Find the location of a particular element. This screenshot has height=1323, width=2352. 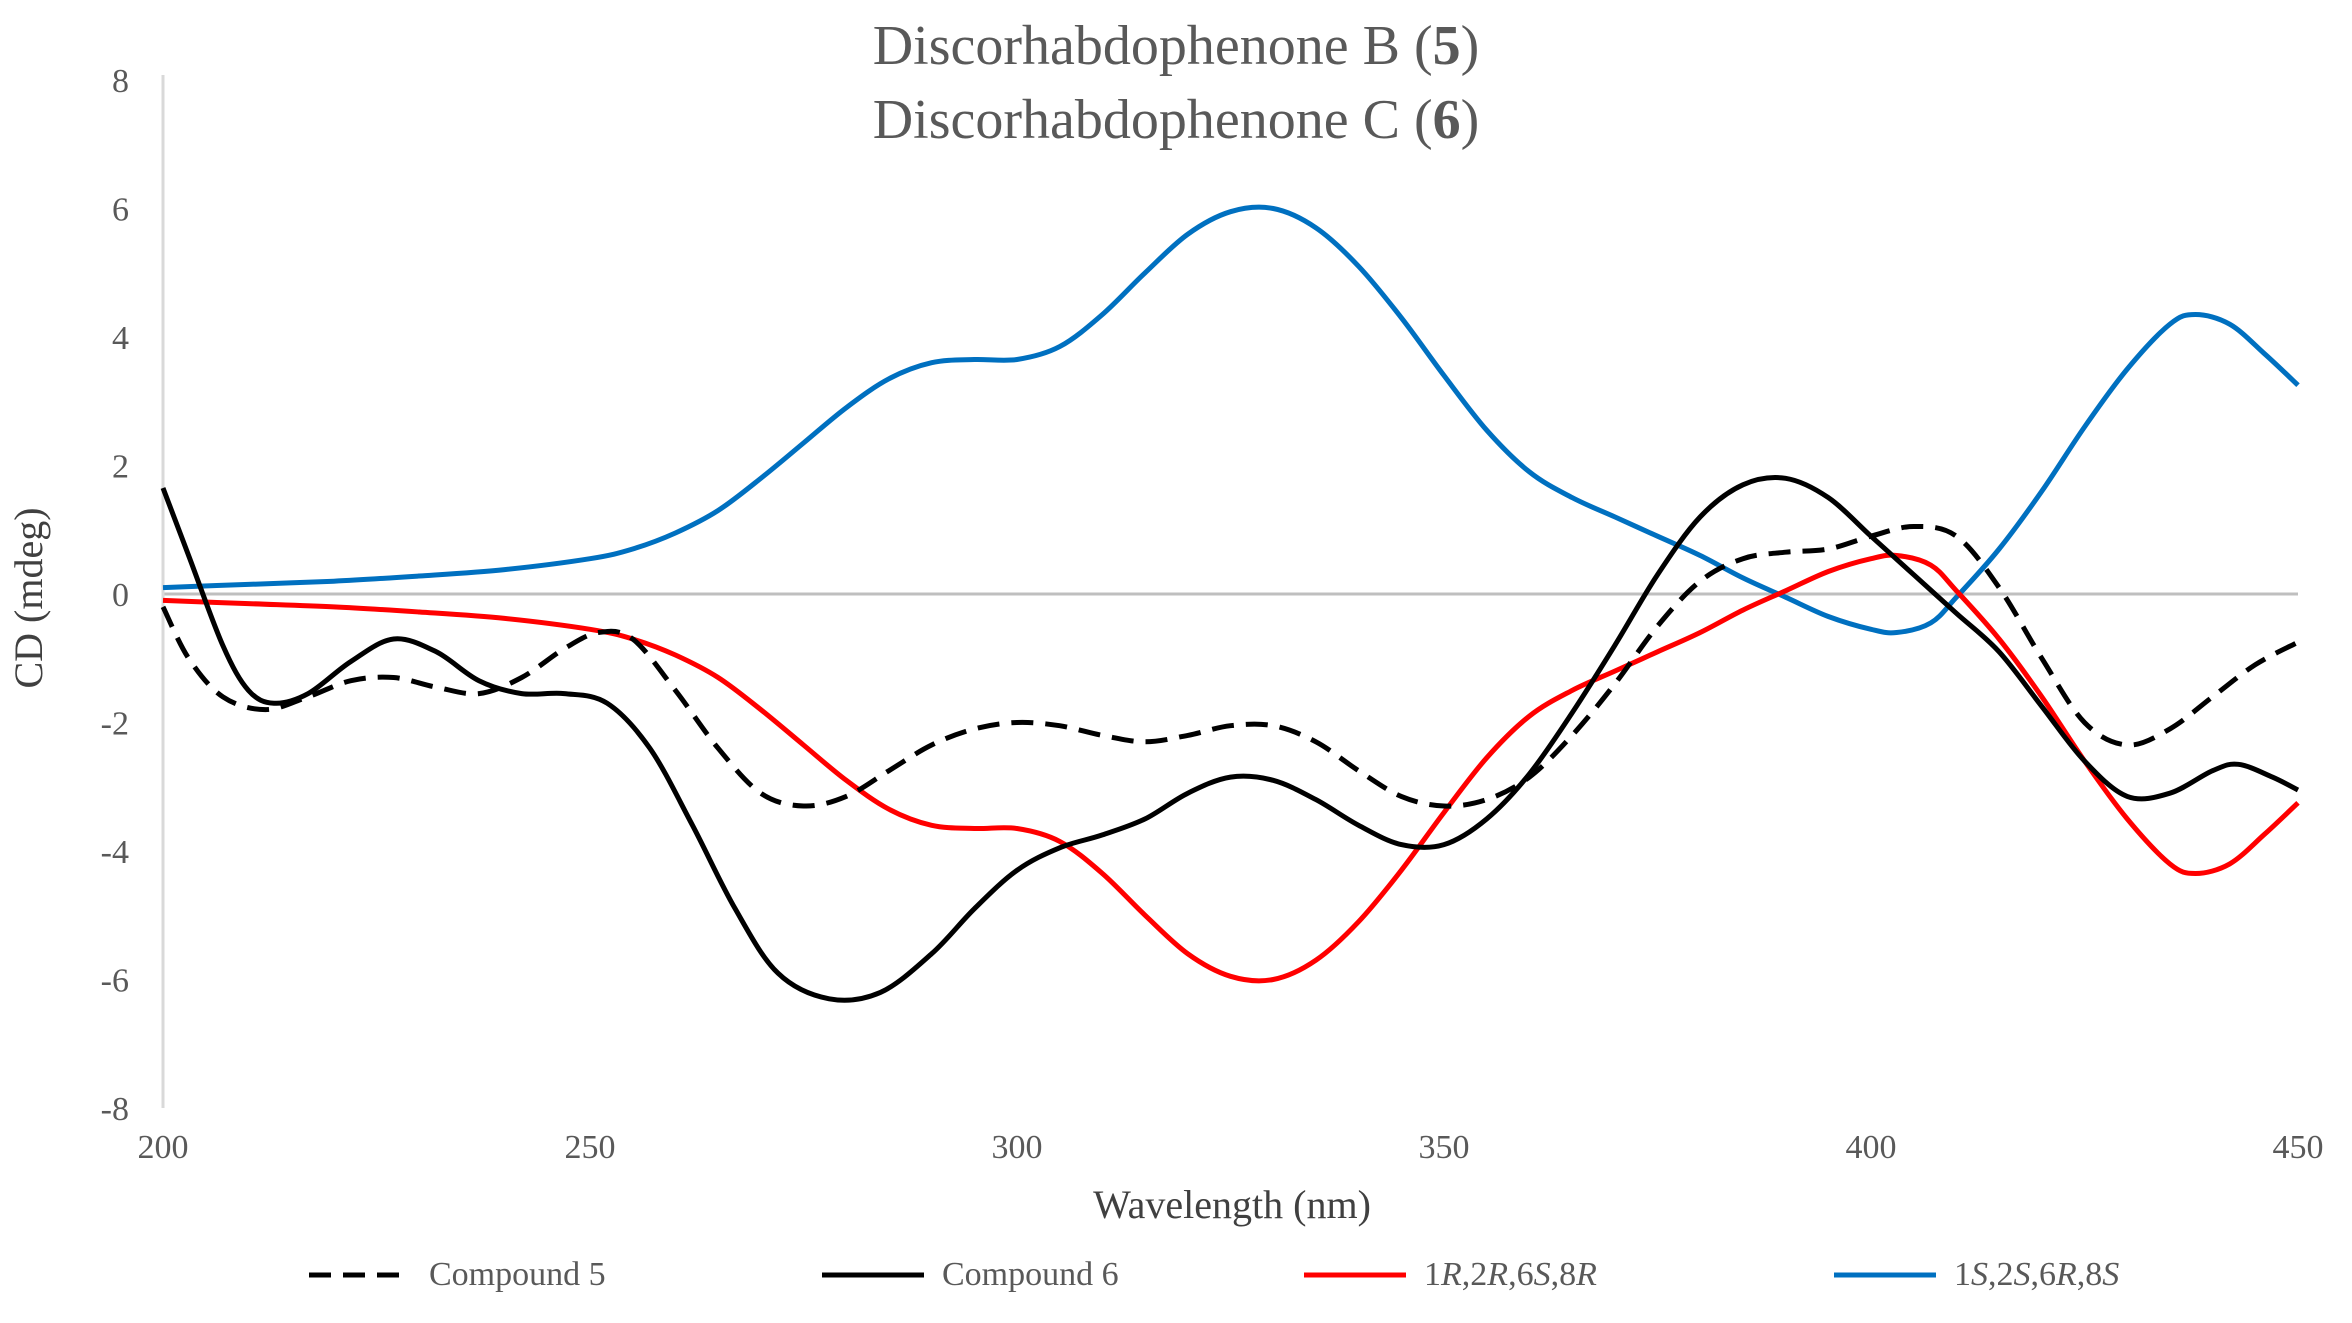

legend-label: Compound 5 is located at coordinates (517, 1274).